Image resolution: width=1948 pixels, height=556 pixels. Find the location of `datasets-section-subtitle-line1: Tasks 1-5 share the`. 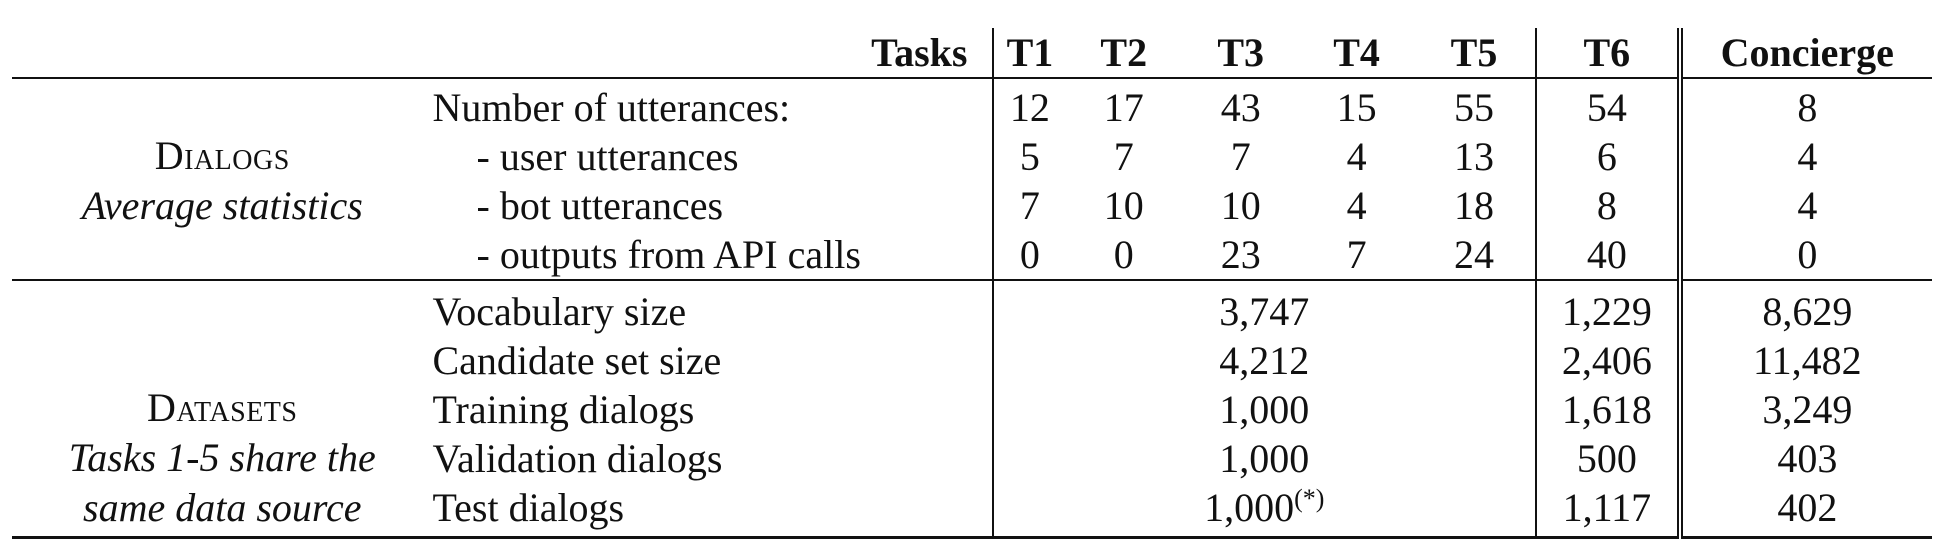

datasets-section-subtitle-line1: Tasks 1-5 share the is located at coordinates (222, 457).